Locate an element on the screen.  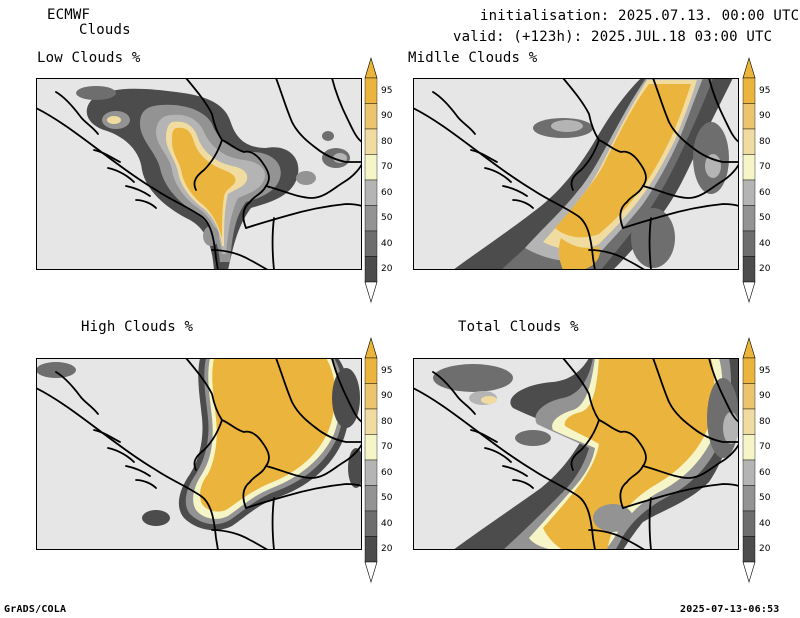
footer-timestamp: 2025-07-13-06:53 is located at coordinates (730, 609).